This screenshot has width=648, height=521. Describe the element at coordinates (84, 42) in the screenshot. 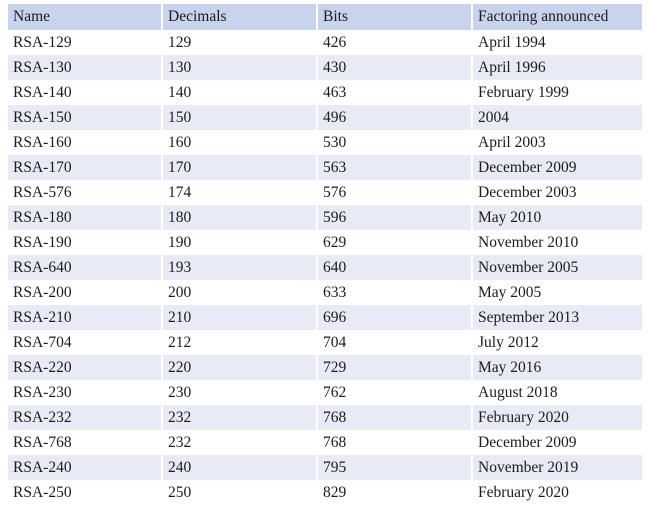

I see `cell-name: RSA-129` at that location.